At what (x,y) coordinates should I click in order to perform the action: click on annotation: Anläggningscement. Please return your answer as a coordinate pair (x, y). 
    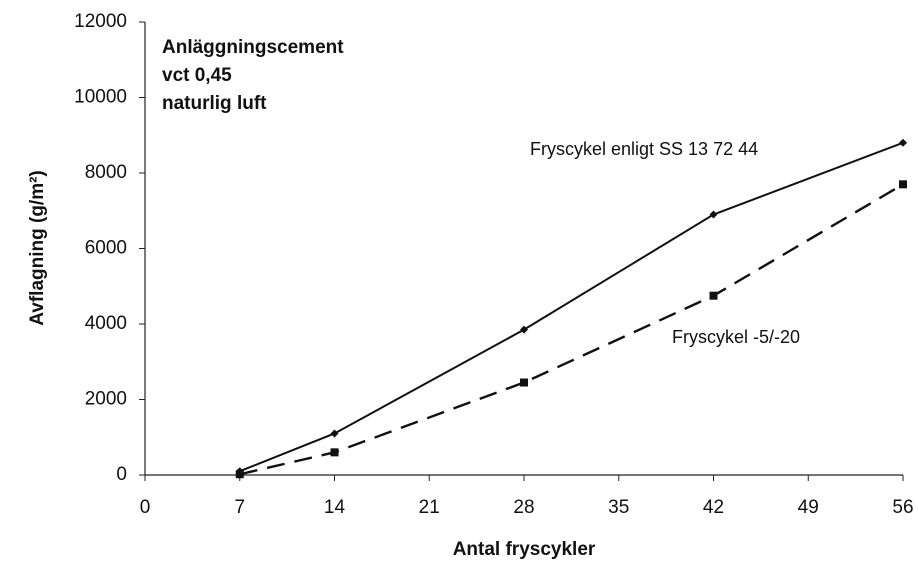
    Looking at the image, I should click on (253, 47).